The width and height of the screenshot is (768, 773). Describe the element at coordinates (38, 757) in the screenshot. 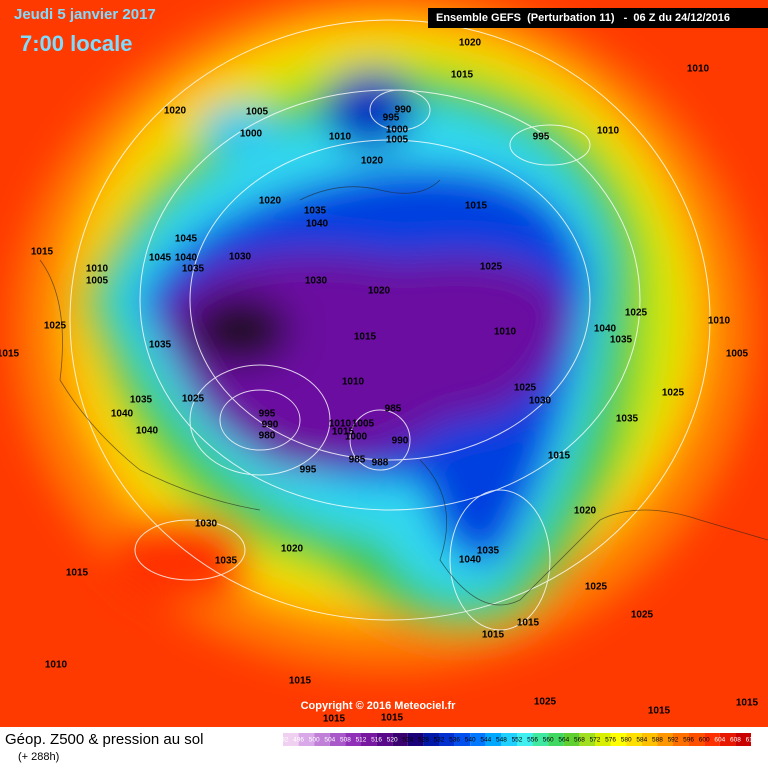

I see `footer-lead: (+ 288h)` at that location.